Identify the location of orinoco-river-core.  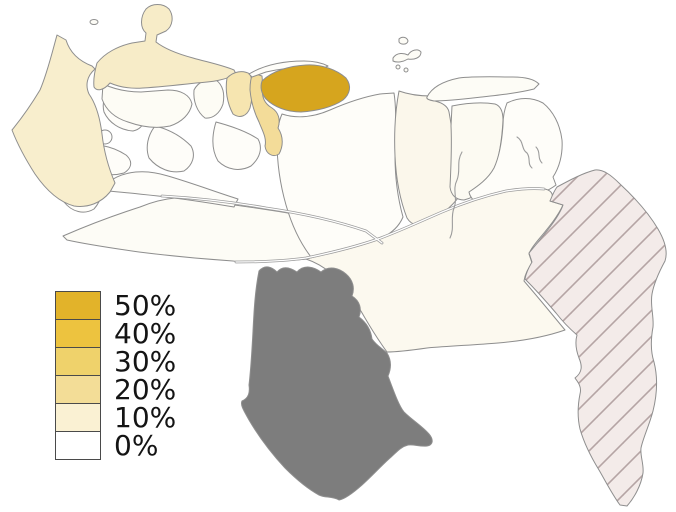
(390, 225).